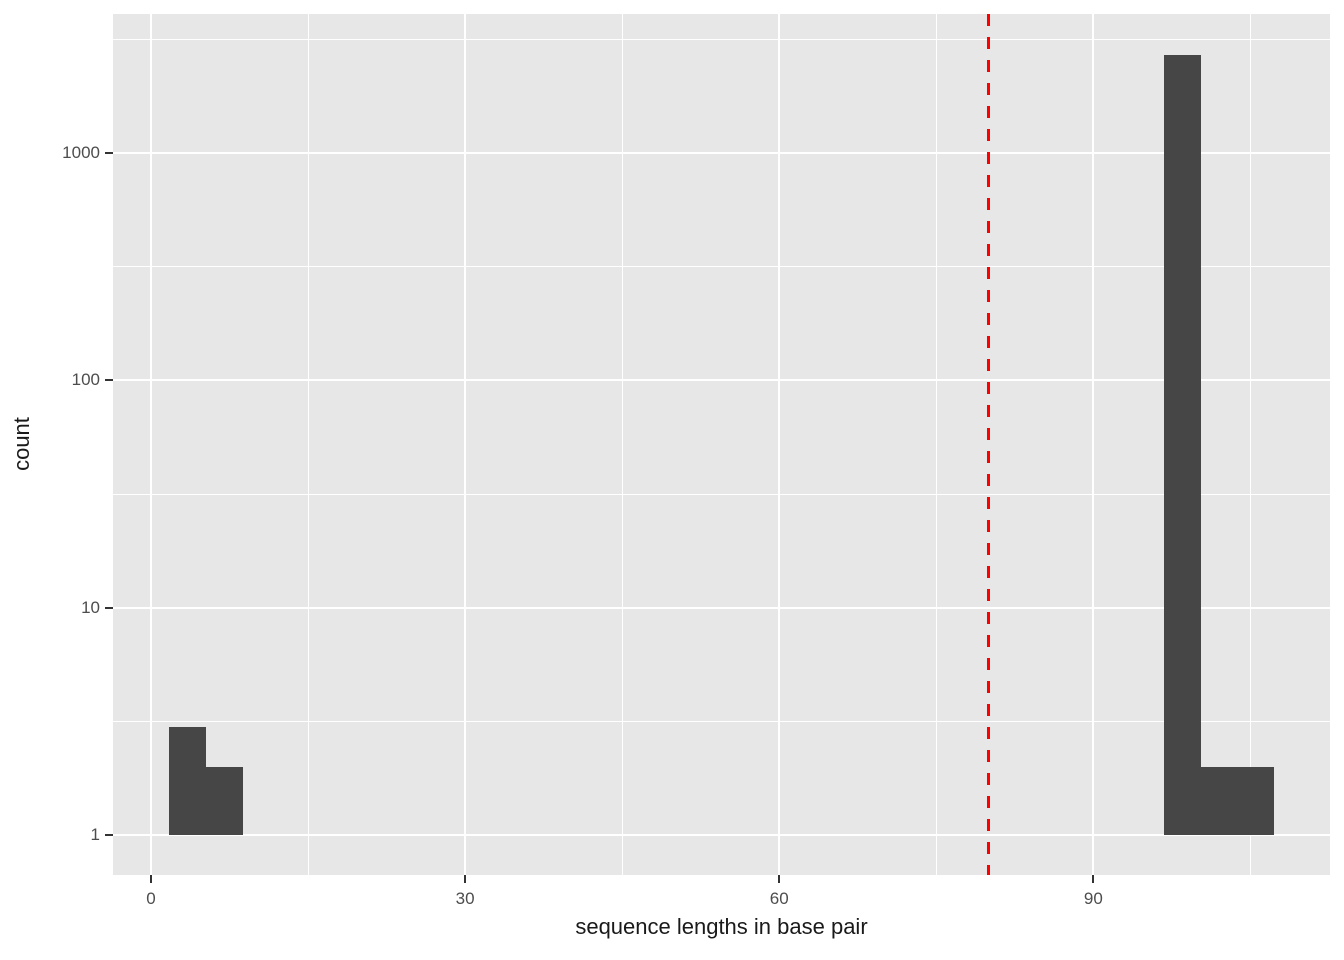  I want to click on x-tick-label: 60, so click(779, 898).